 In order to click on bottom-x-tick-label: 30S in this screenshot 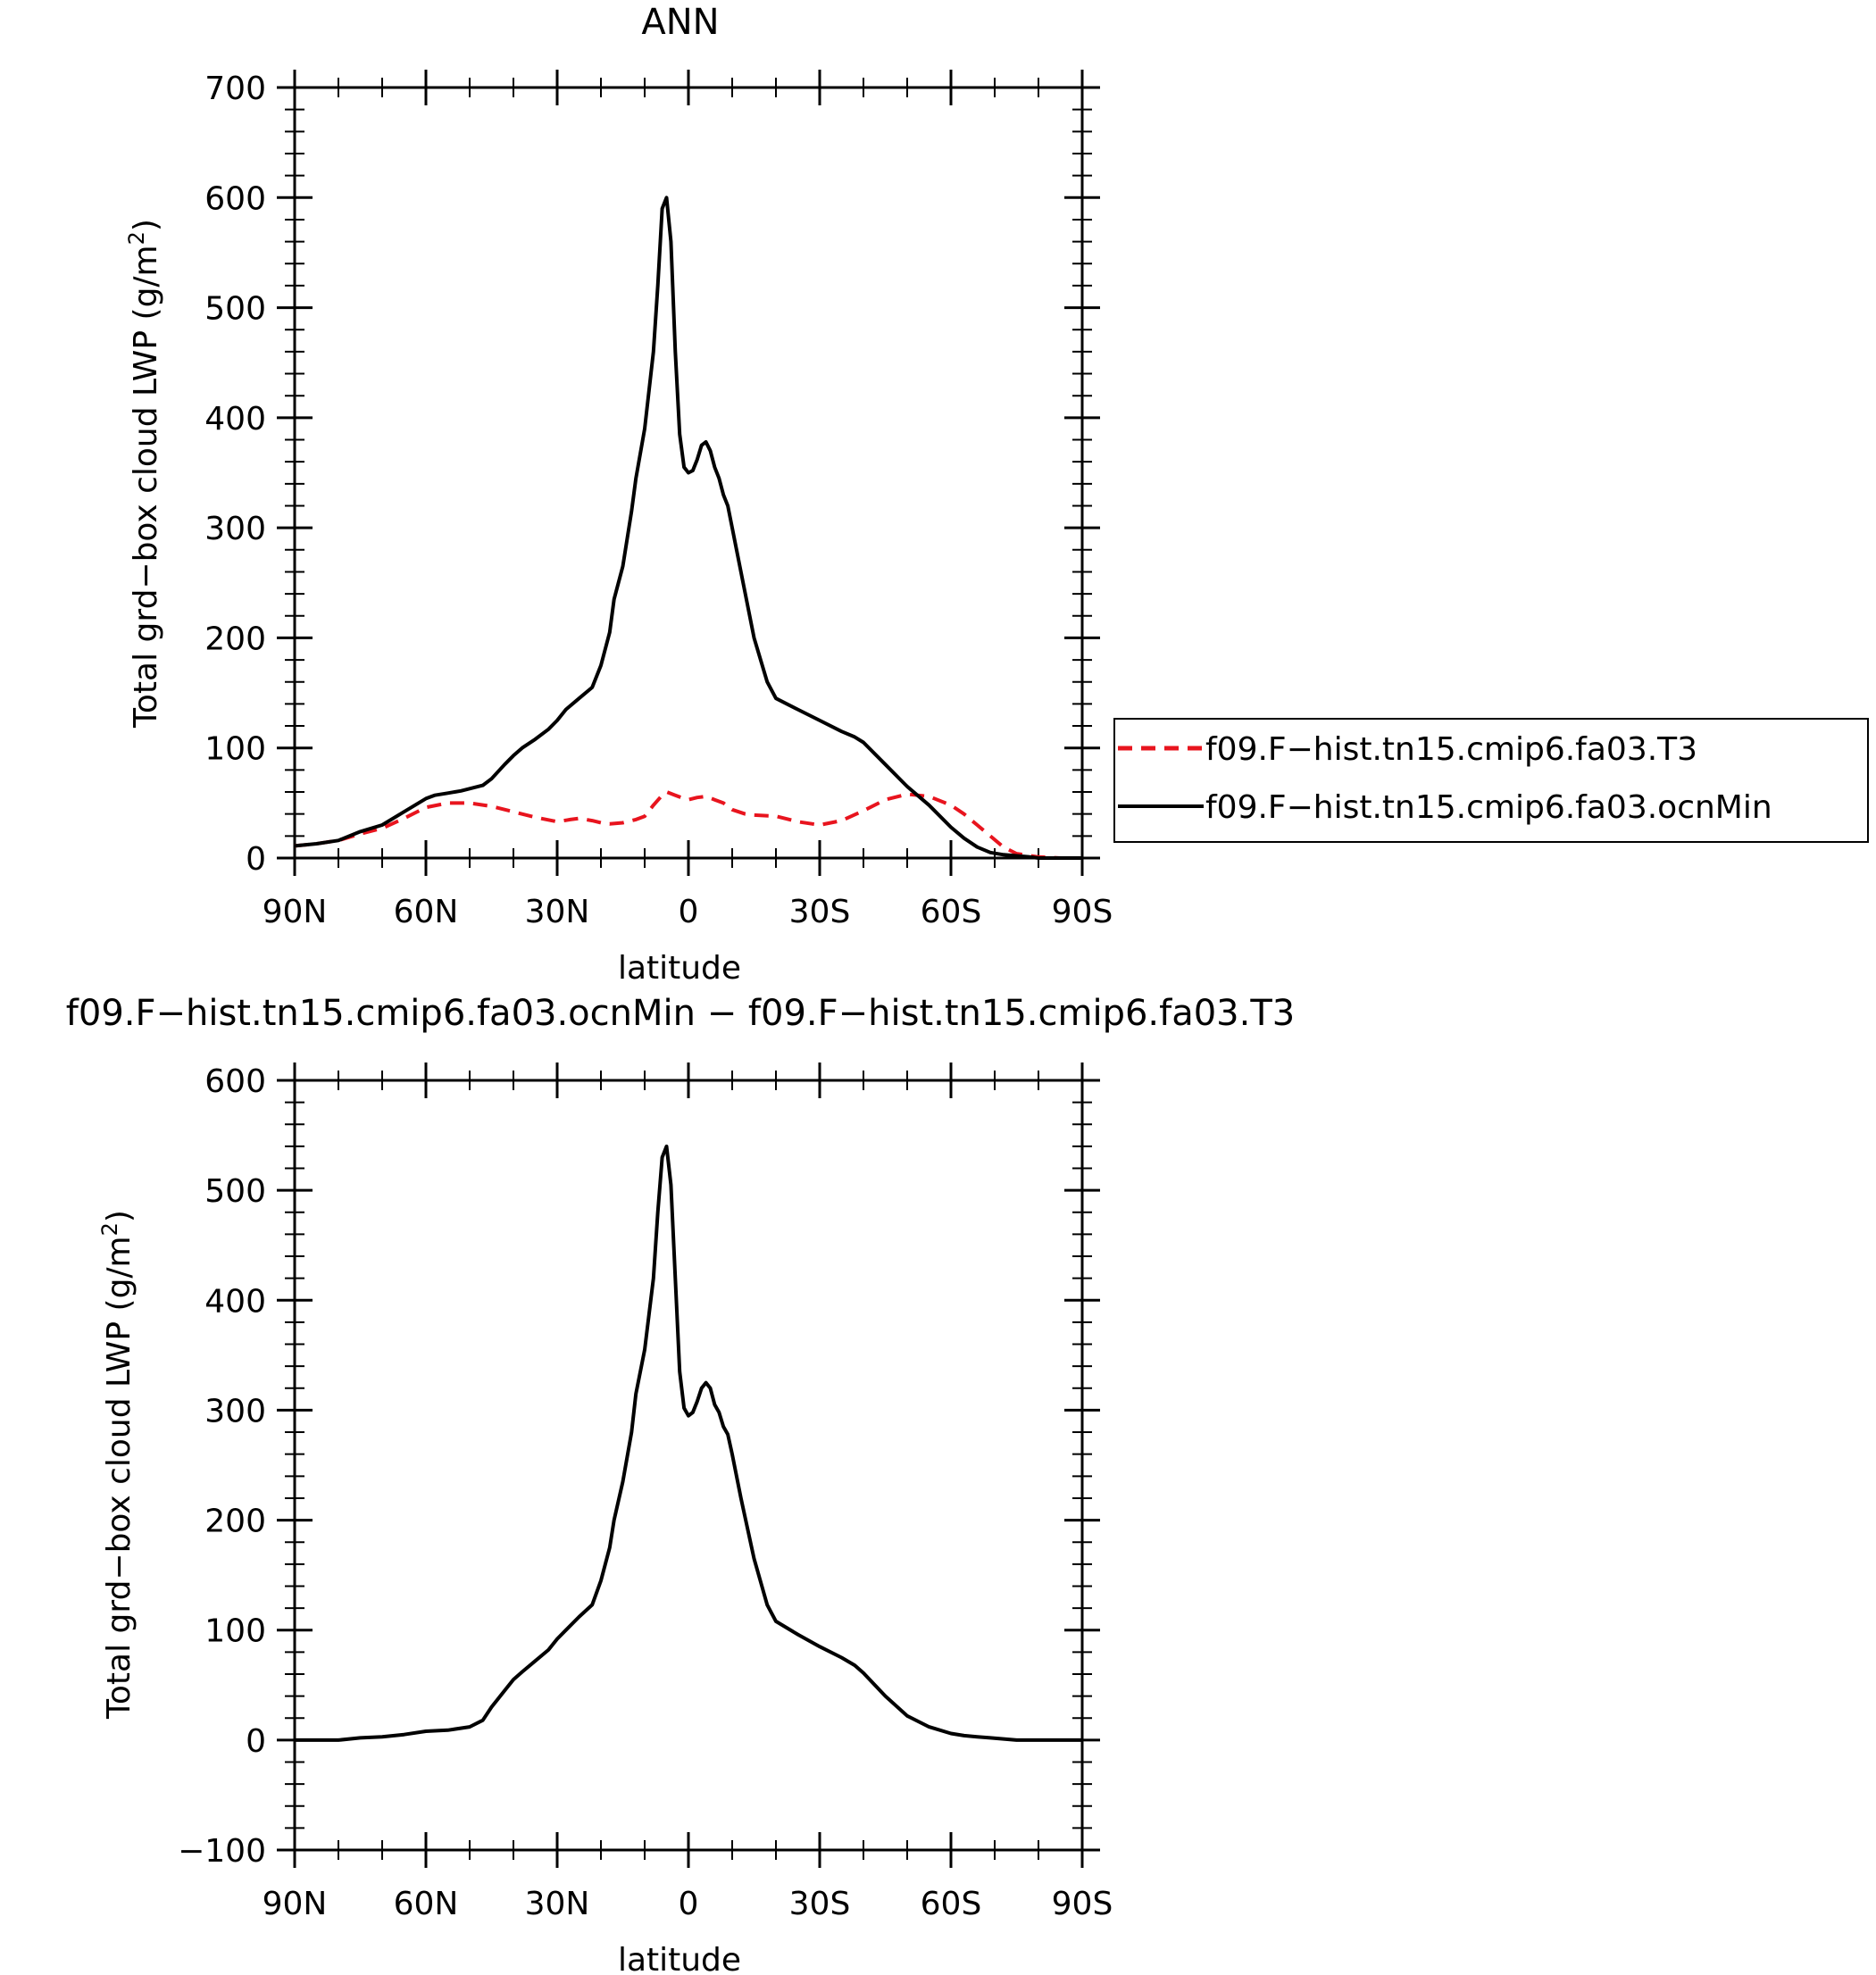, I will do `click(820, 1904)`.